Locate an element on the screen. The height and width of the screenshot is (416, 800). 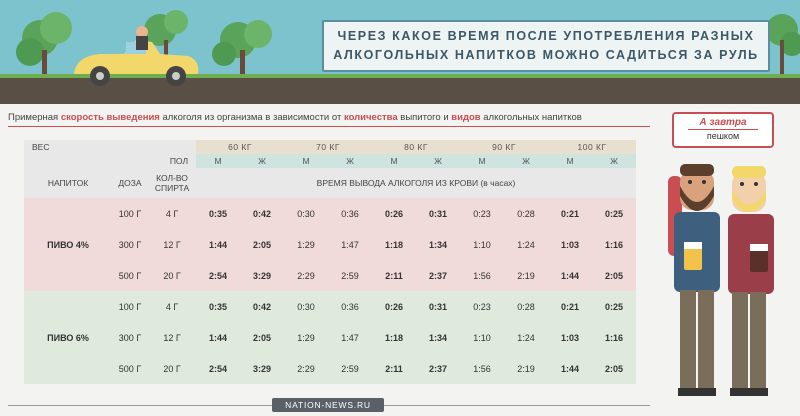
subtitle-underline is located at coordinates (329, 126).